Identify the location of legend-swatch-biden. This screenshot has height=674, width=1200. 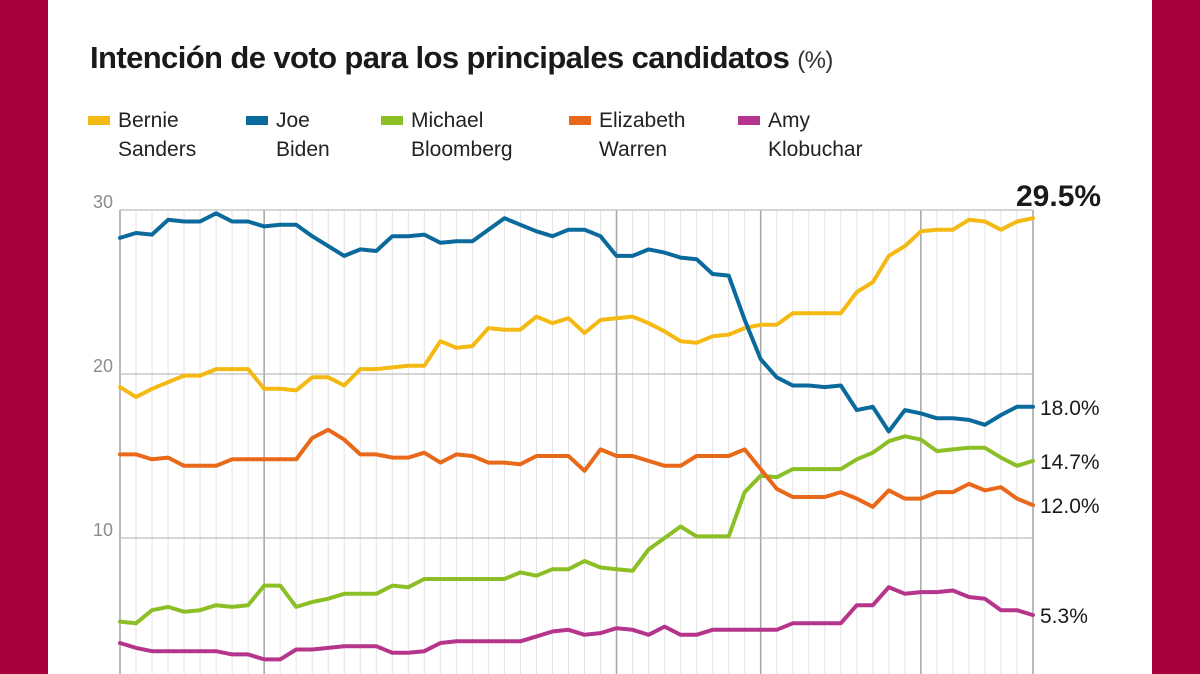
(257, 120).